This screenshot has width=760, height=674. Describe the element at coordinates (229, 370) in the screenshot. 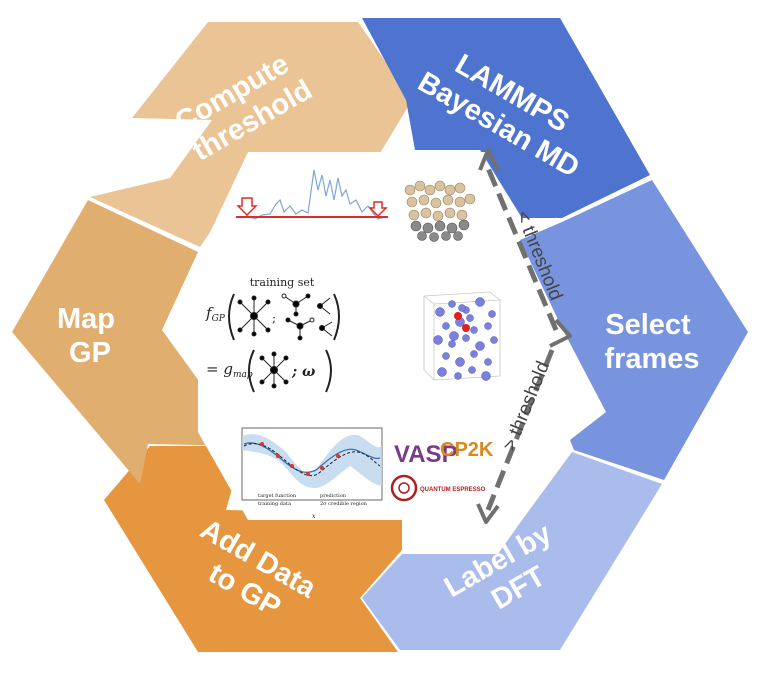

I see `g-map-symbol: = gmap` at that location.